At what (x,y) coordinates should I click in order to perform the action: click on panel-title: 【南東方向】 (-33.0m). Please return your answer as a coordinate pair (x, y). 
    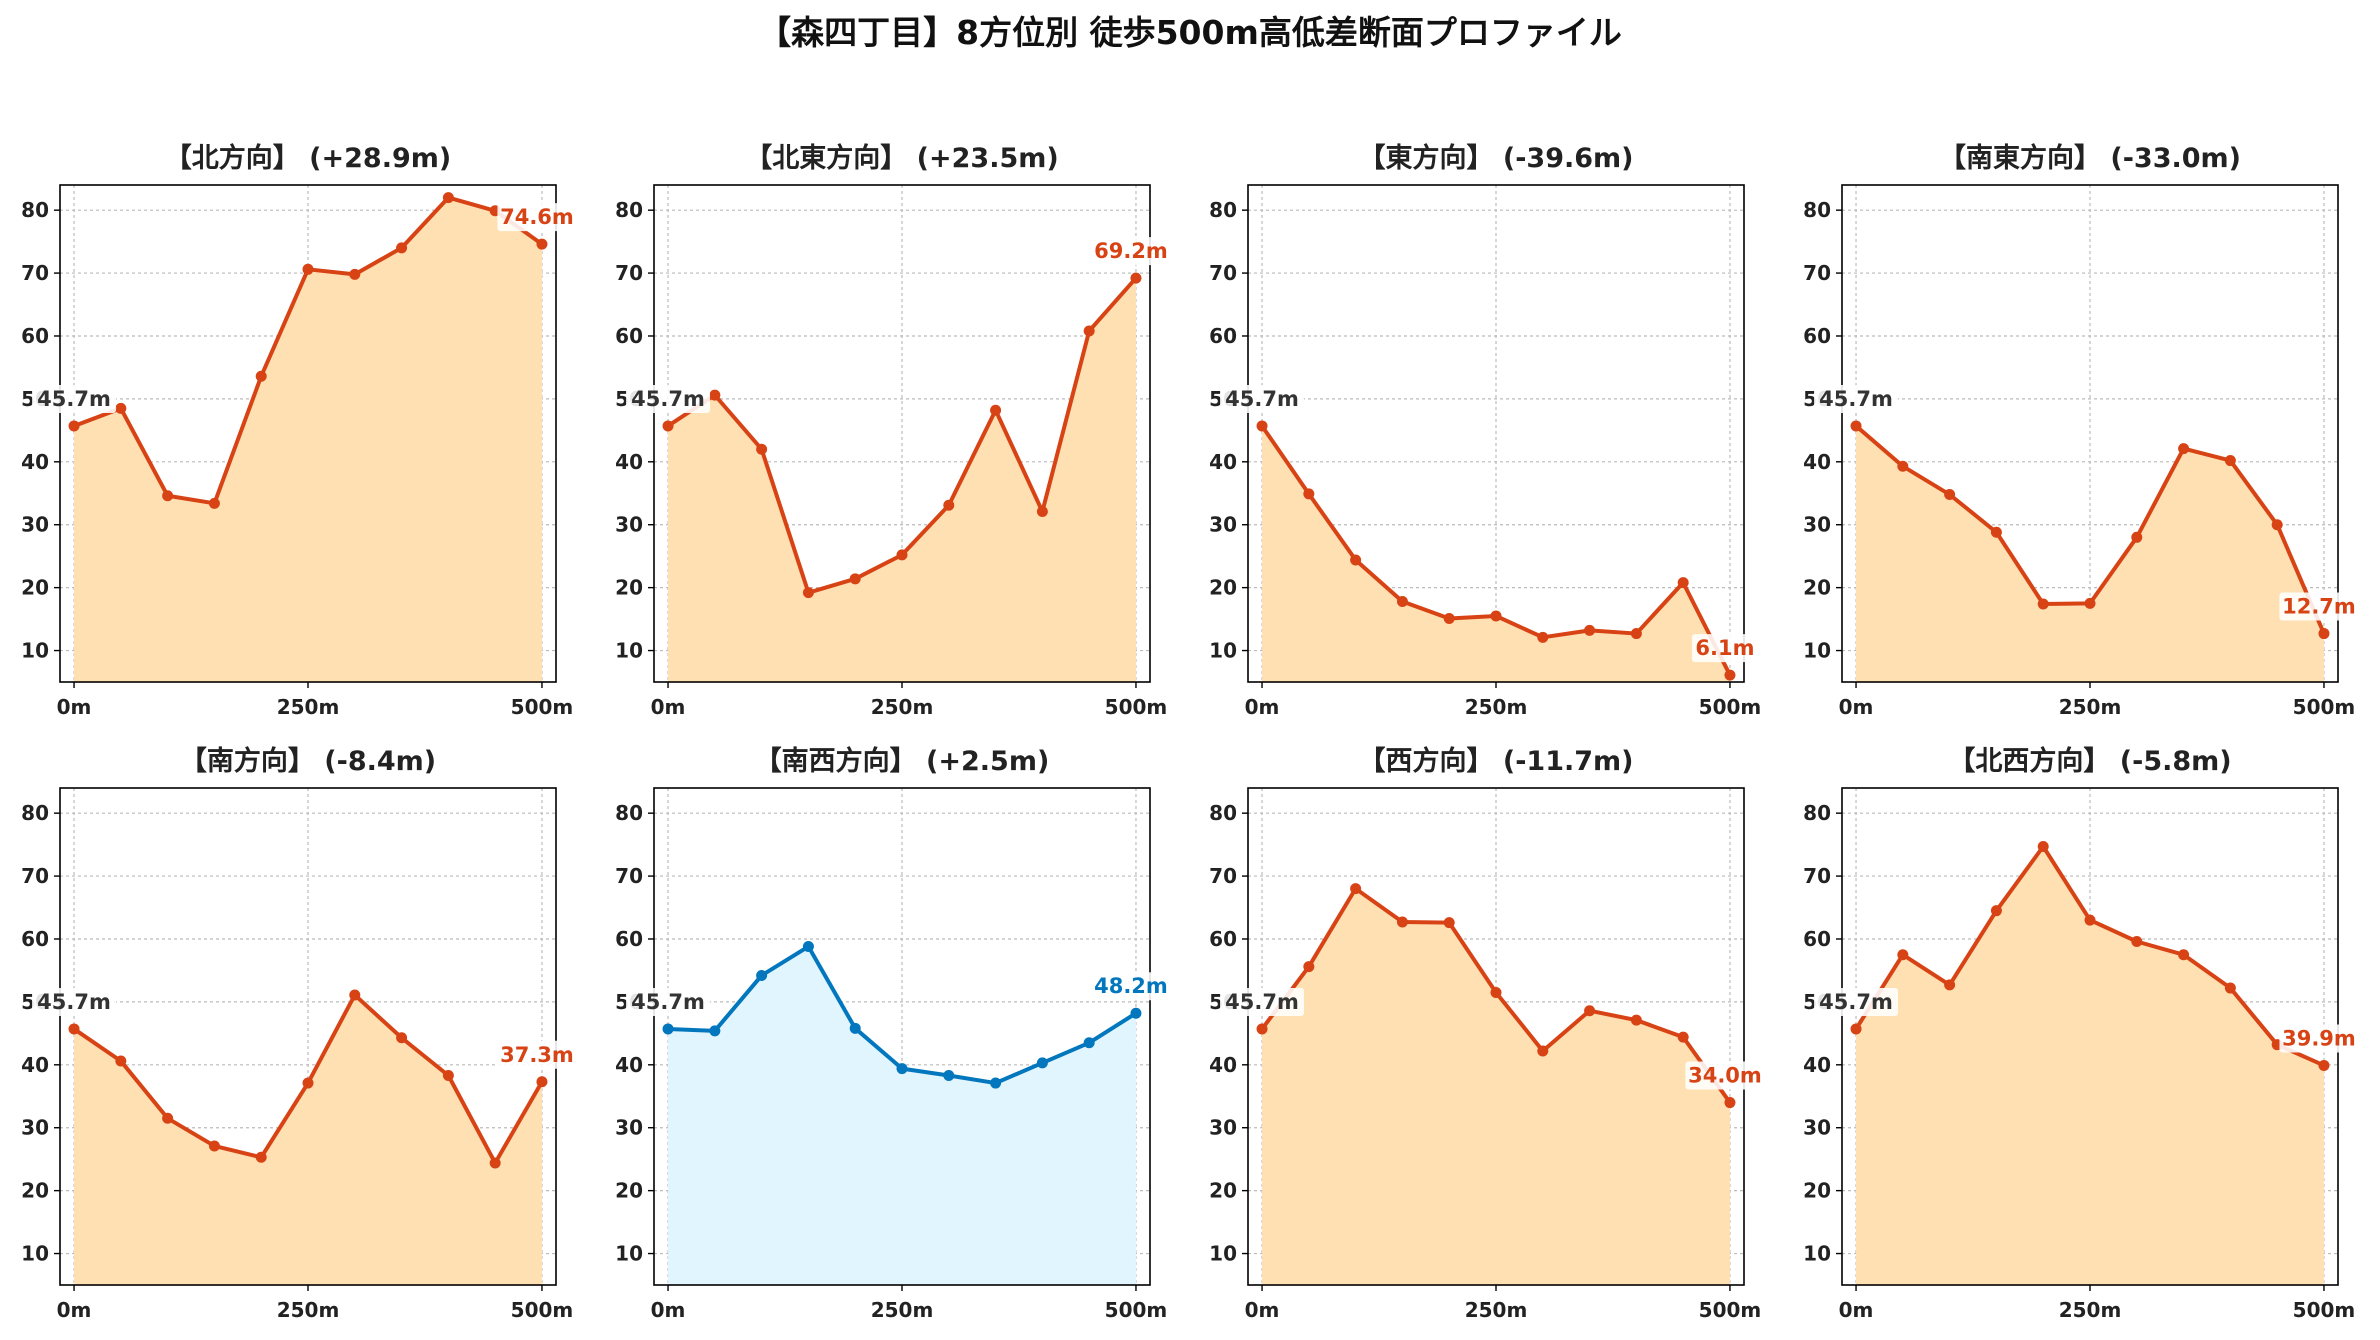
    Looking at the image, I should click on (2090, 158).